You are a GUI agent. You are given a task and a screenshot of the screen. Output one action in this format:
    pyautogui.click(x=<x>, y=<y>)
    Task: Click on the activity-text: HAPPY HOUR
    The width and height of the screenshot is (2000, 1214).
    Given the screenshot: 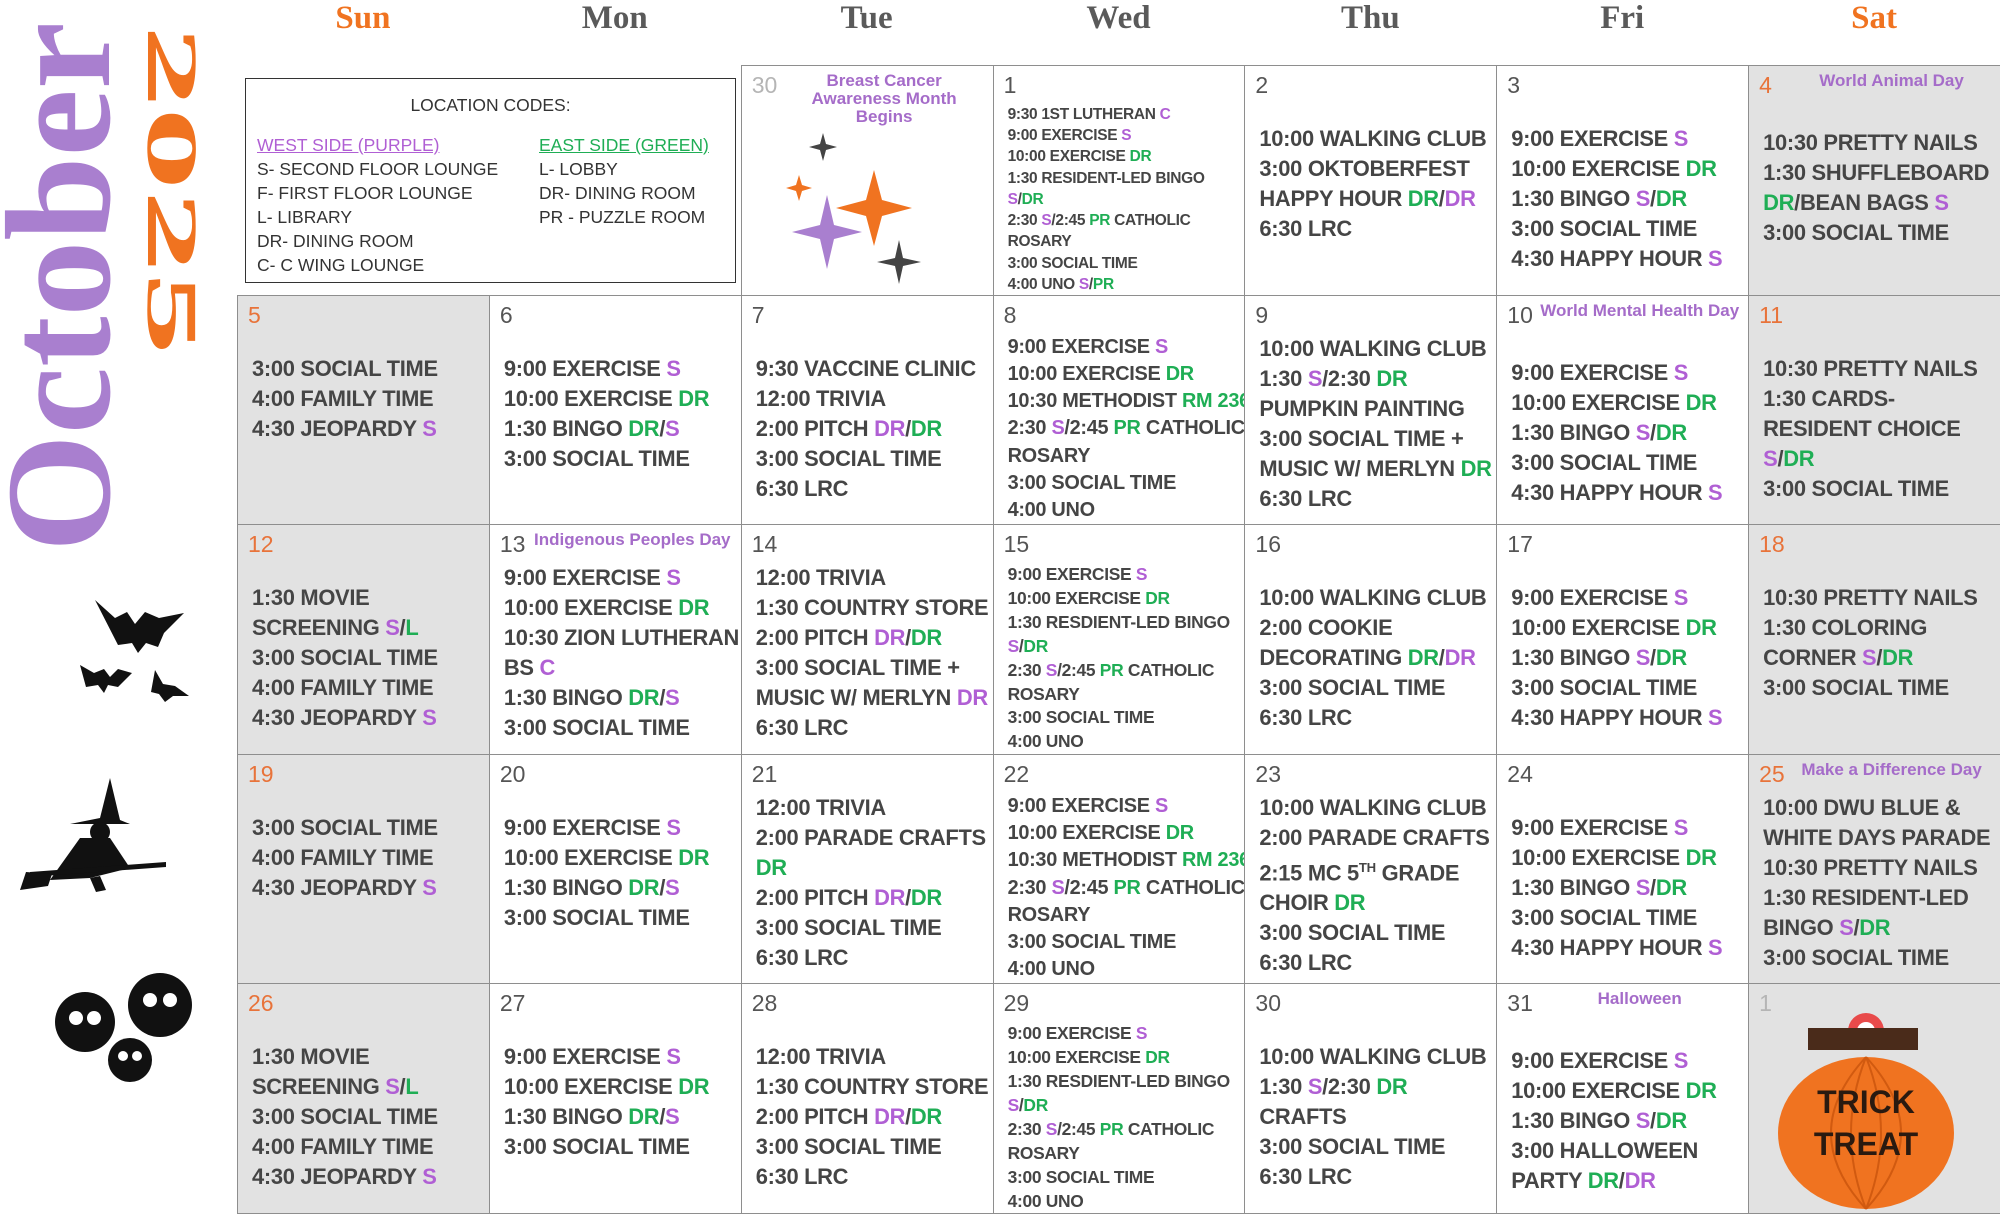 What is the action you would take?
    pyautogui.click(x=1333, y=198)
    